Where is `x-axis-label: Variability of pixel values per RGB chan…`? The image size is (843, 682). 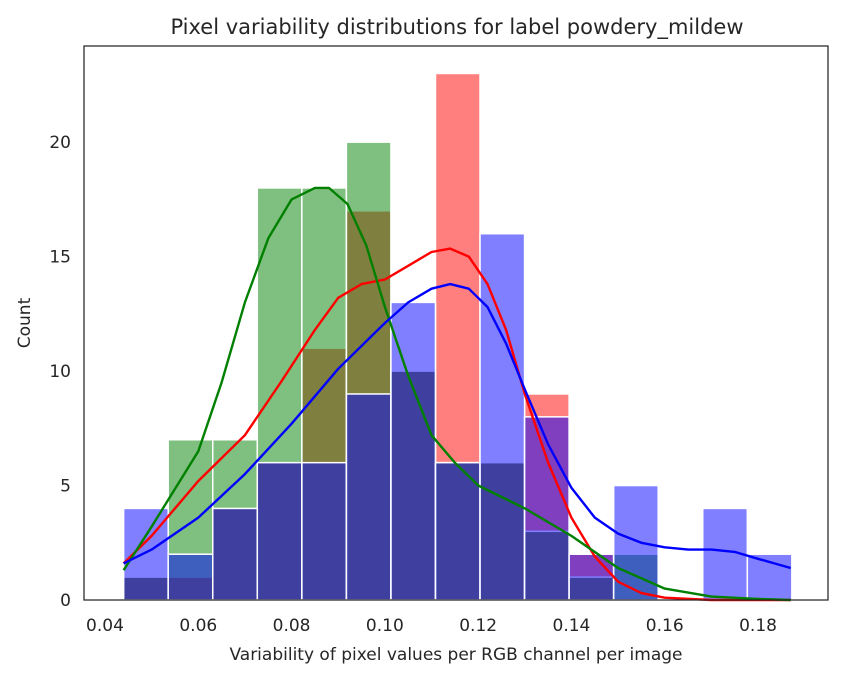
x-axis-label: Variability of pixel values per RGB chan… is located at coordinates (455, 655).